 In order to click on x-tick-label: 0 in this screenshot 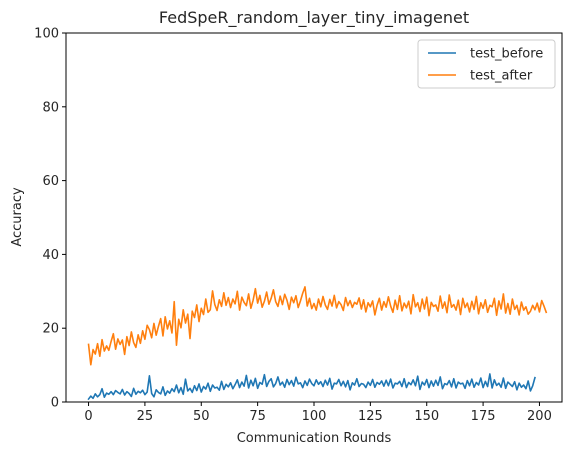, I will do `click(88, 416)`.